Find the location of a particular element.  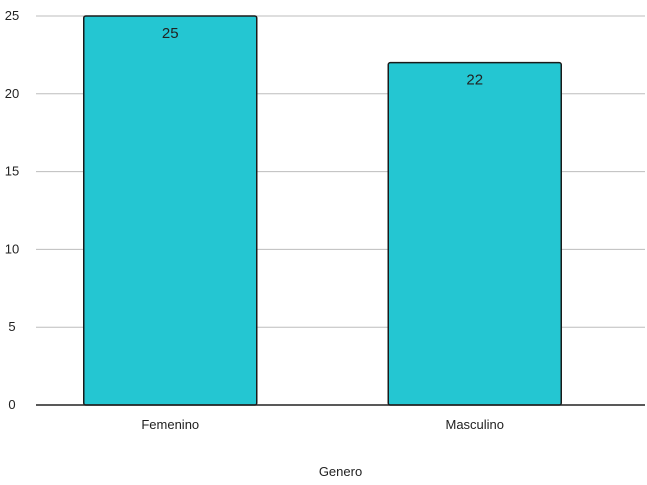

x-tick-label: Masculino is located at coordinates (474, 424).